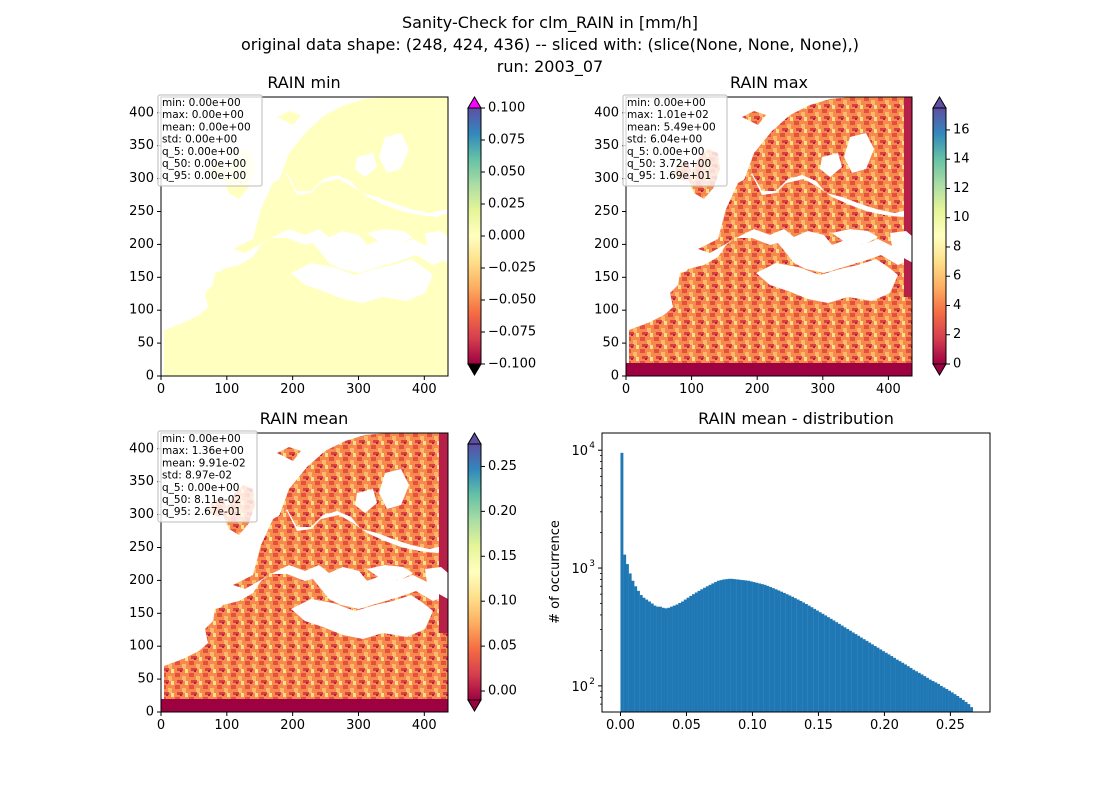 The height and width of the screenshot is (800, 1100). I want to click on x-tick-label: 0.10, so click(752, 725).